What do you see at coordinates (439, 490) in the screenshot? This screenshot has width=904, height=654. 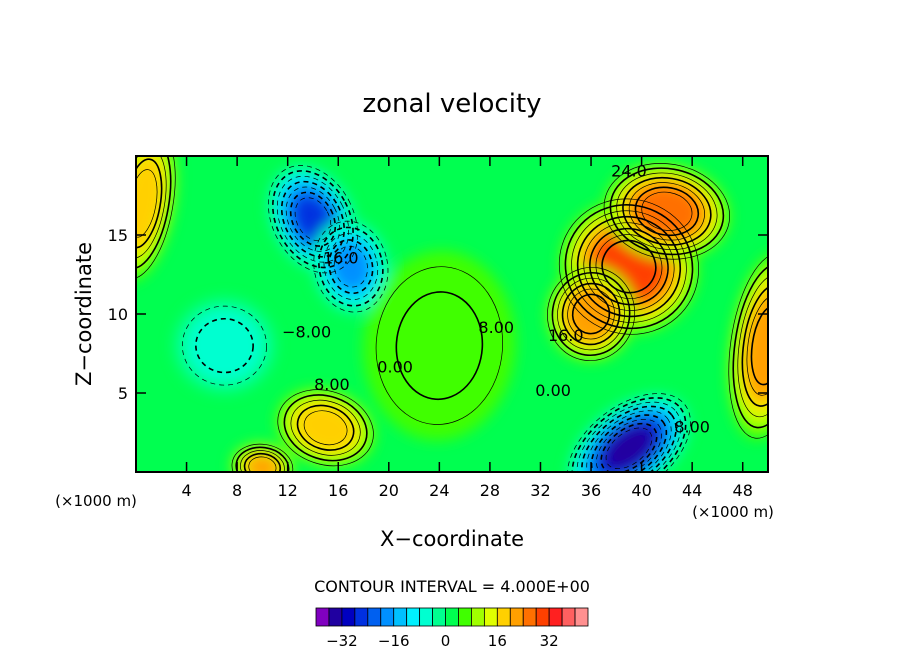 I see `x-tick-label: 24` at bounding box center [439, 490].